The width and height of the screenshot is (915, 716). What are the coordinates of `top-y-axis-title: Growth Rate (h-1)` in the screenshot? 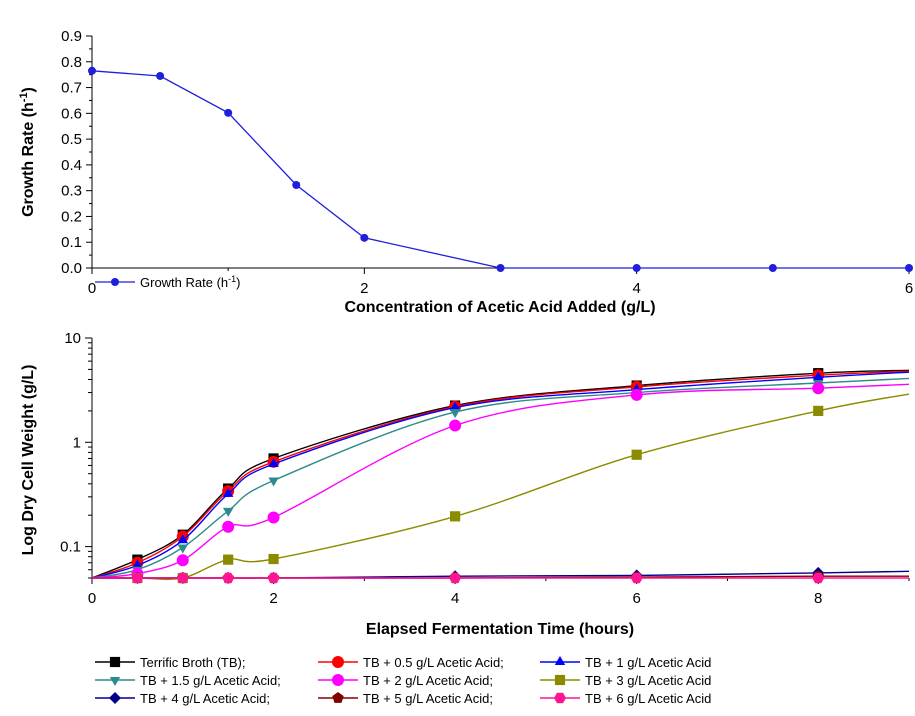 It's located at (27, 152).